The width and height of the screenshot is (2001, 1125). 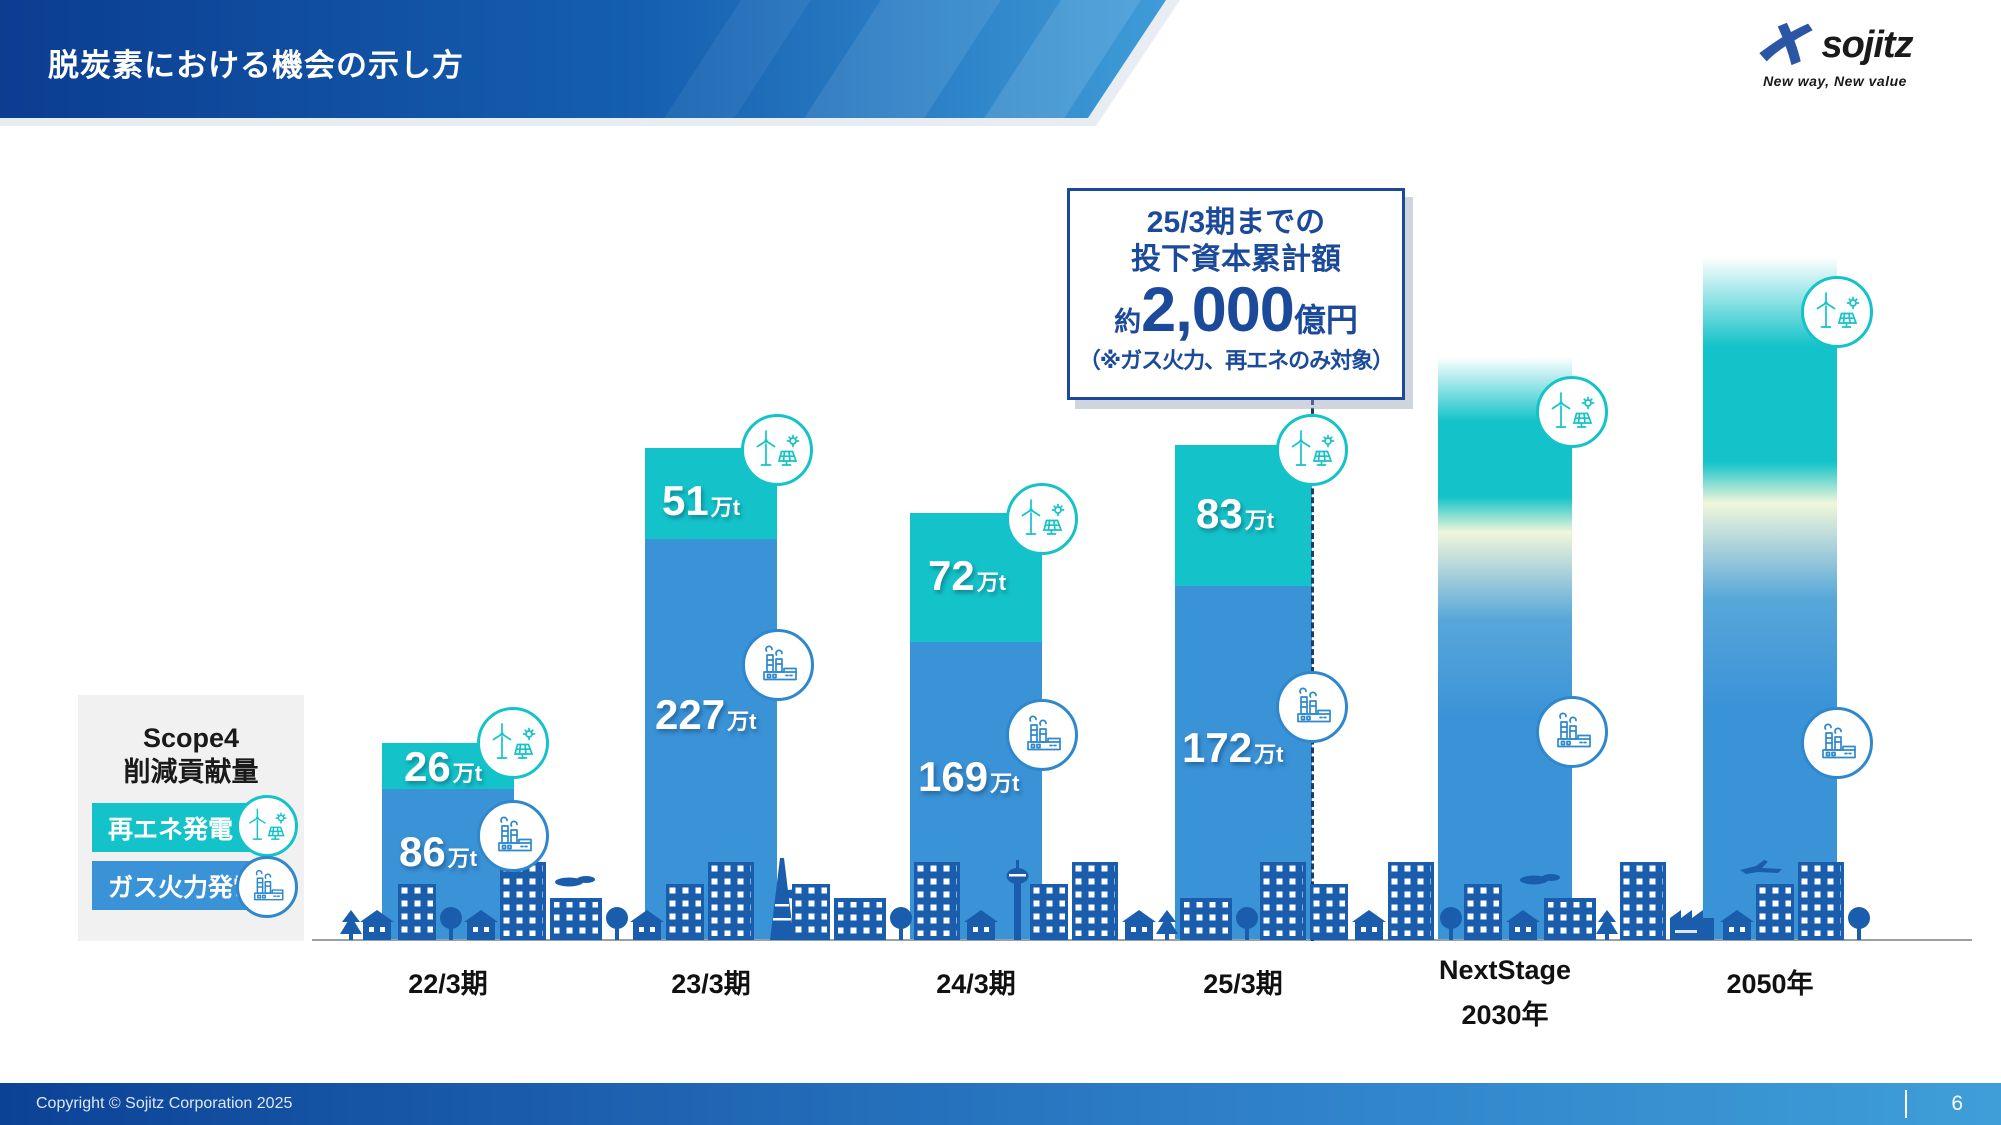 What do you see at coordinates (690, 714) in the screenshot?
I see `value-number: 227` at bounding box center [690, 714].